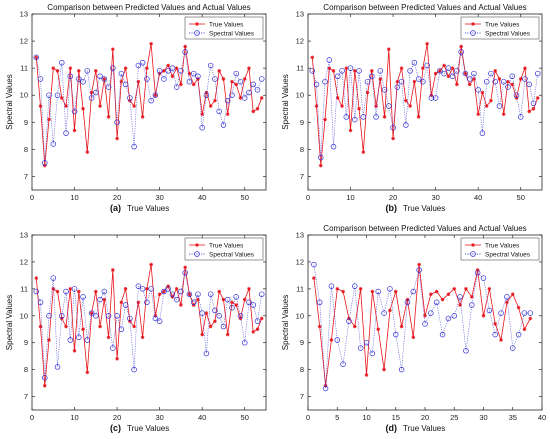 This screenshot has height=439, width=550. What do you see at coordinates (542, 417) in the screenshot?
I see `x-tick-label: 40` at bounding box center [542, 417].